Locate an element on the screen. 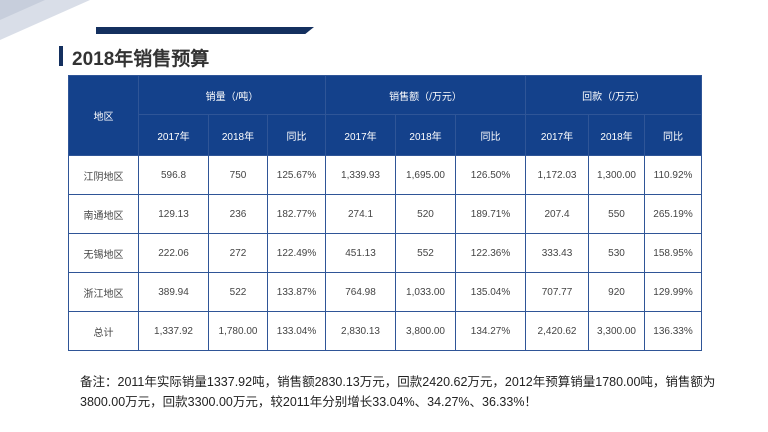  value-cell: 3,300.00 is located at coordinates (617, 331).